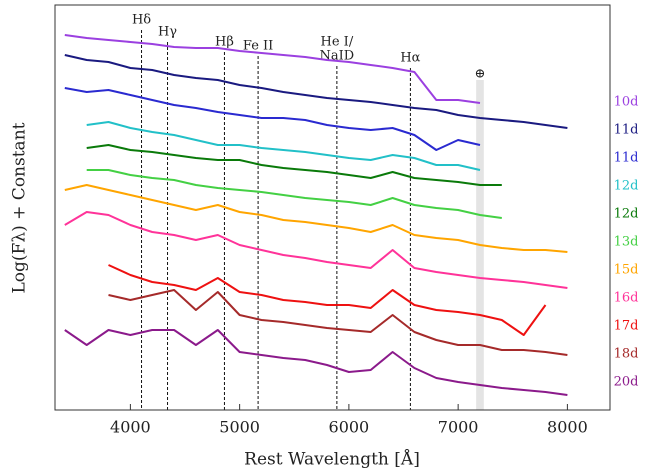  I want to click on x-tick-label: 4000, so click(130, 427).